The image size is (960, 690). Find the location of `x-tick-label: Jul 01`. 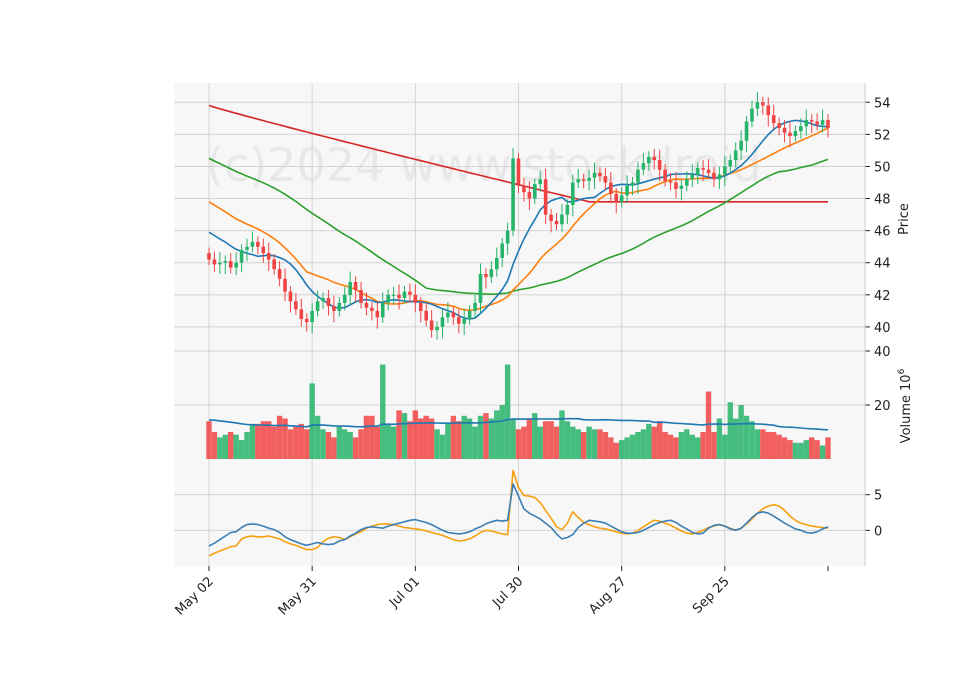

x-tick-label: Jul 01 is located at coordinates (404, 592).